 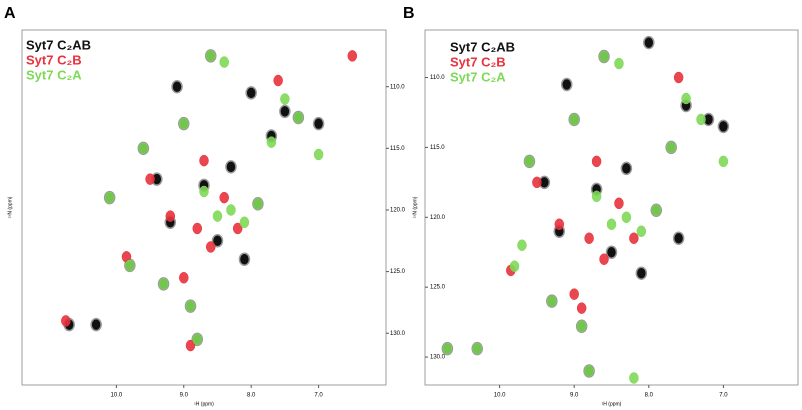 What do you see at coordinates (723, 396) in the screenshot?
I see `x-tick-label: 7.0` at bounding box center [723, 396].